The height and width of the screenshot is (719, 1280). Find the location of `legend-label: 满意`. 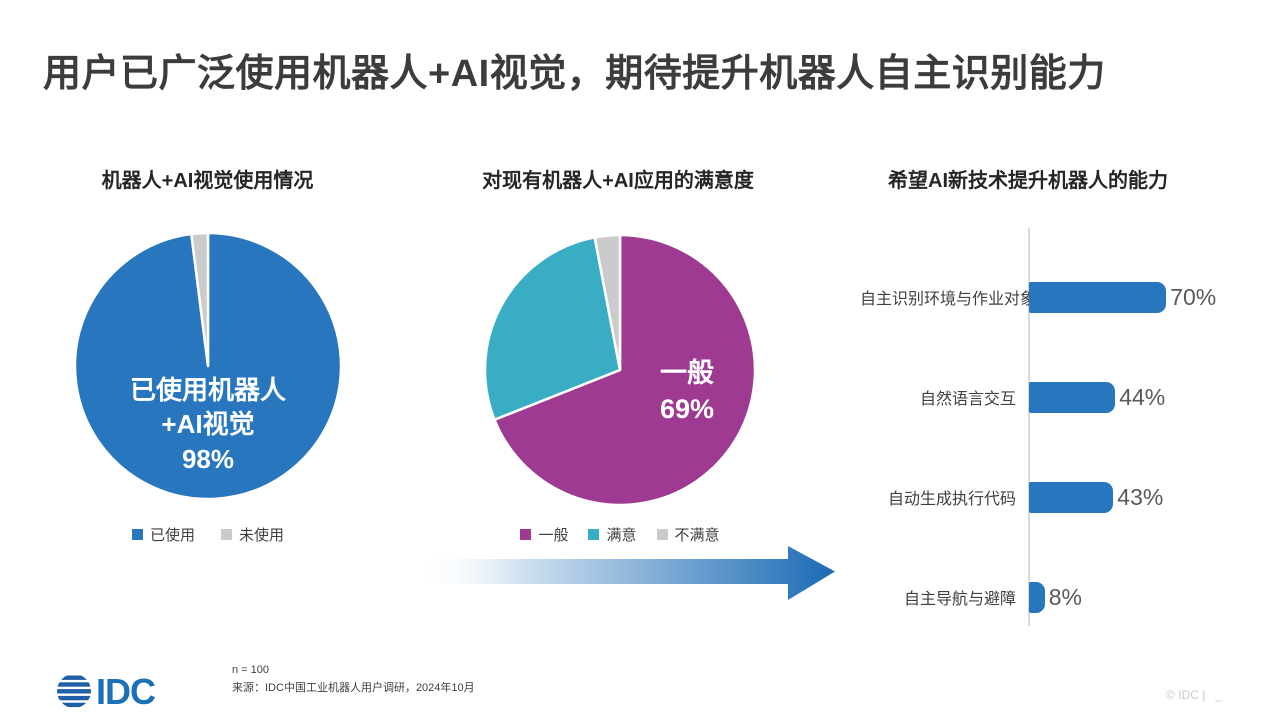

legend-label: 满意 is located at coordinates (621, 535).